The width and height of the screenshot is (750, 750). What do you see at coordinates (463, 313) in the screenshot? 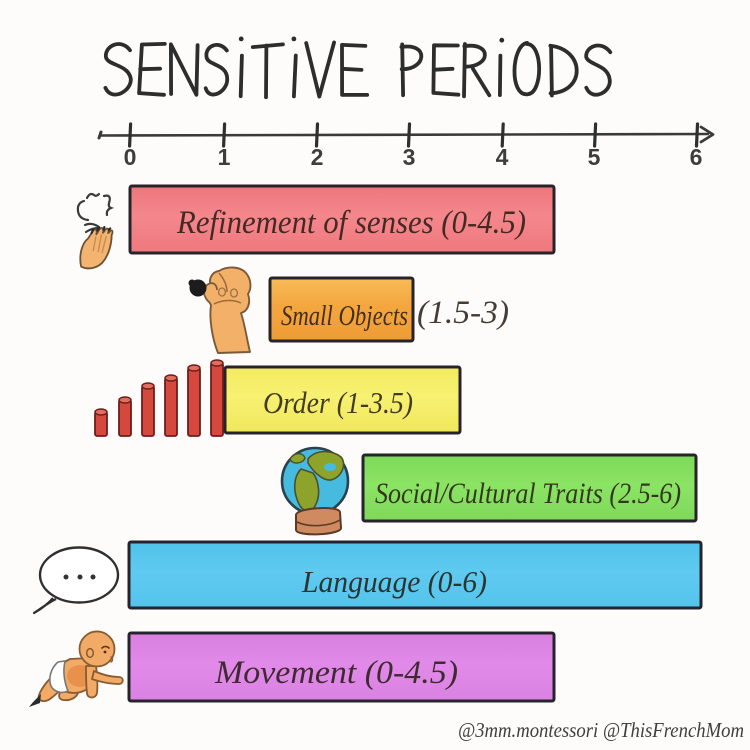
I see `svg-text: (1.5-3)` at bounding box center [463, 313].